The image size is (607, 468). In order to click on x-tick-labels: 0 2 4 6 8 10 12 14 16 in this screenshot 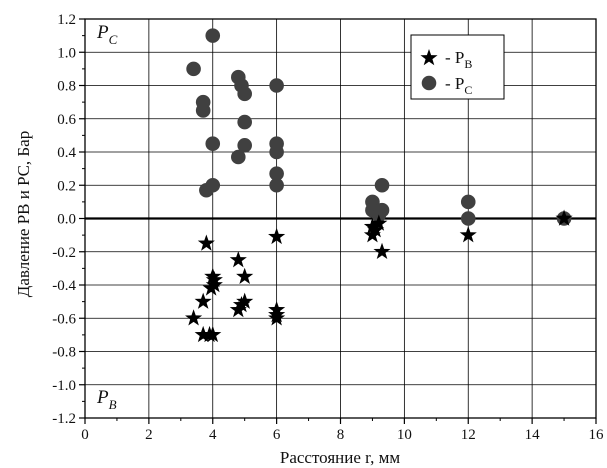, I will do `click(342, 435)`.